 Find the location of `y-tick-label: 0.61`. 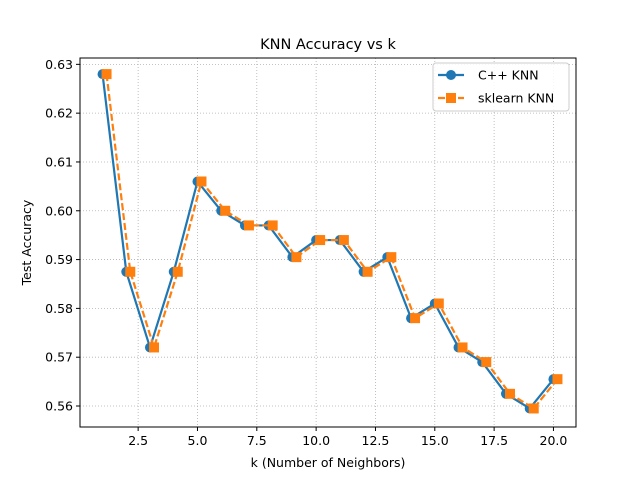

y-tick-label: 0.61 is located at coordinates (59, 161).